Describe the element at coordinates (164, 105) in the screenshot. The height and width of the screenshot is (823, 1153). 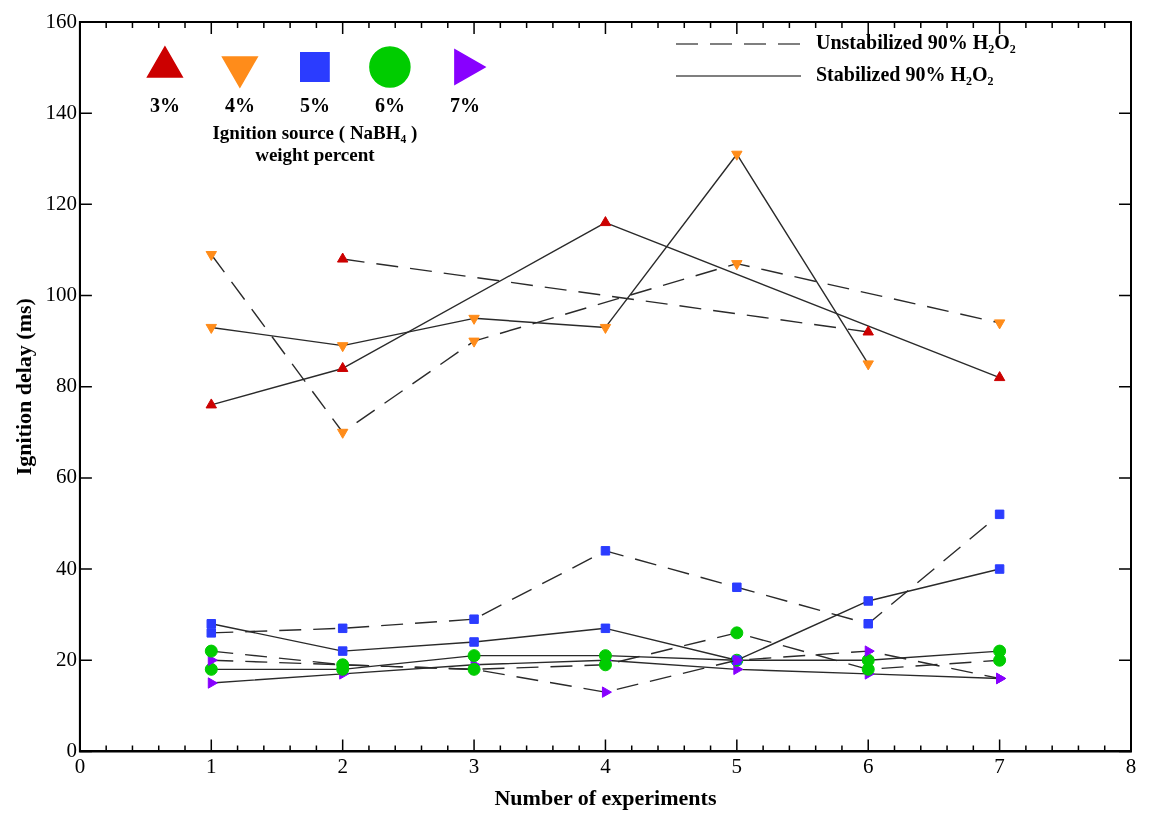
I see `legend-label: 3%` at that location.